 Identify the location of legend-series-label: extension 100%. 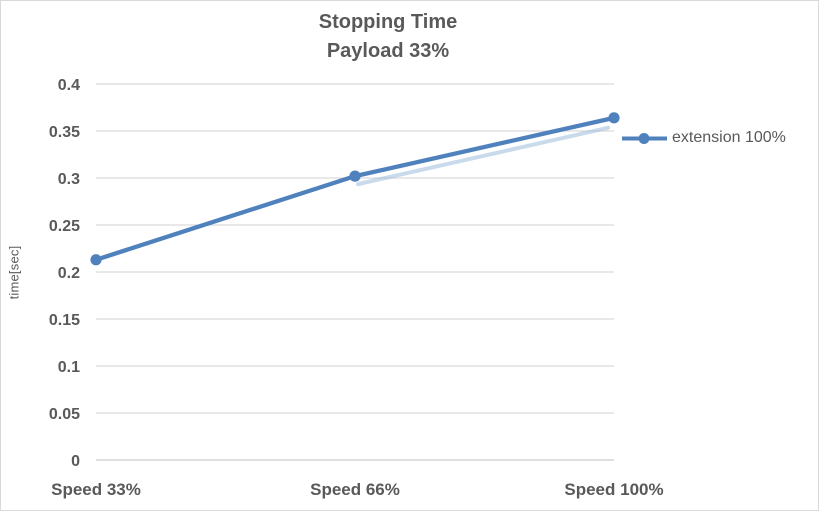
(729, 137).